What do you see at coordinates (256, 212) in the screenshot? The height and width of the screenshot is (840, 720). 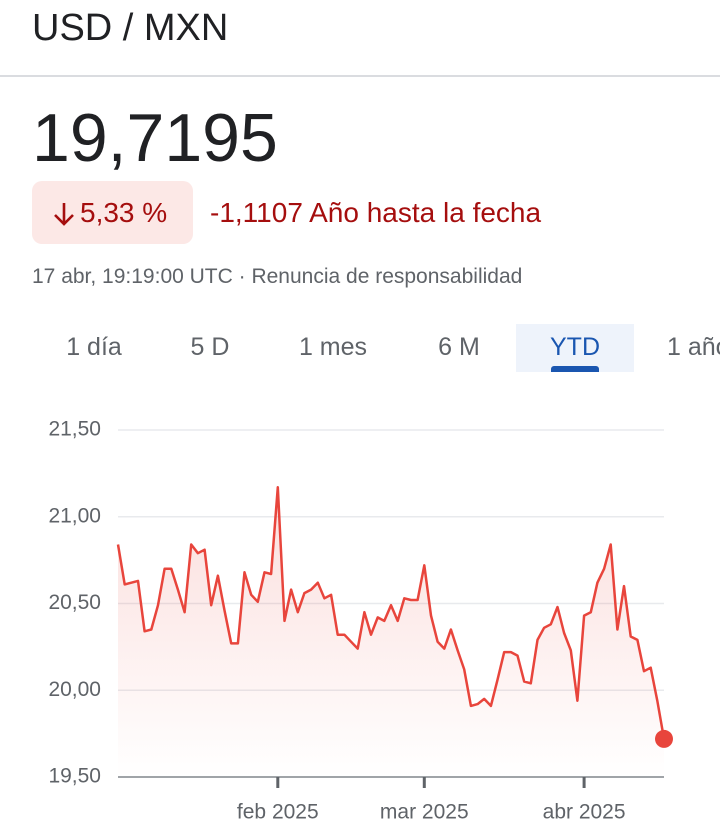 I see `change-value: -1,1107` at bounding box center [256, 212].